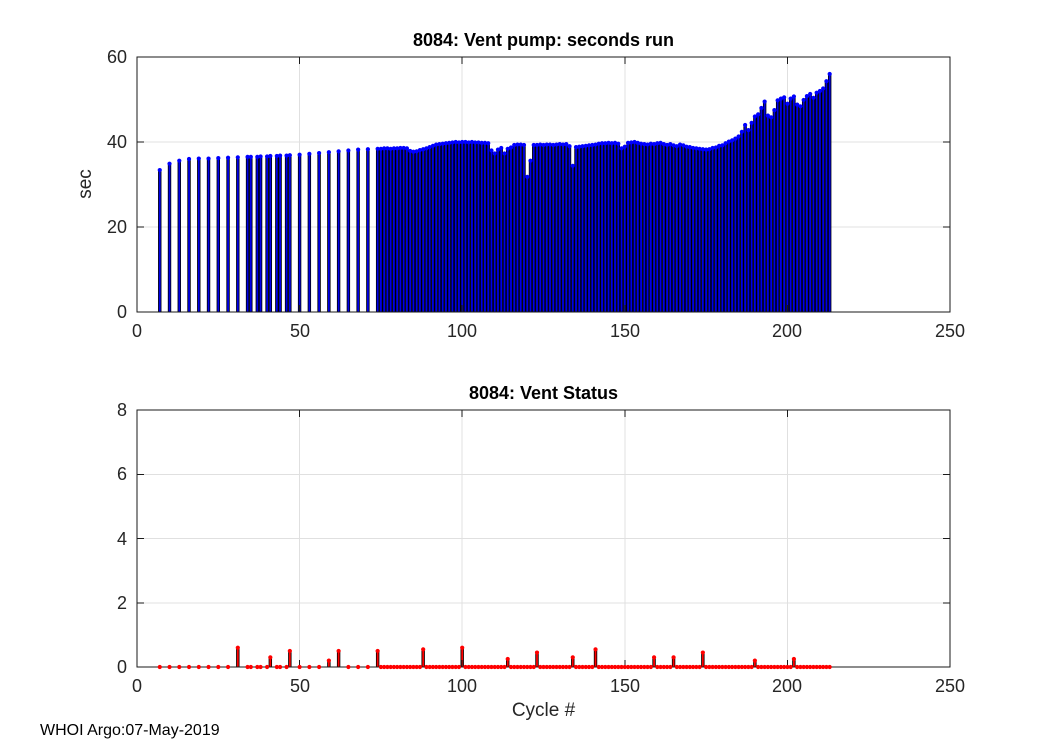 The image size is (1050, 750). Describe the element at coordinates (85, 184) in the screenshot. I see `top-chart-ylabel: sec` at that location.